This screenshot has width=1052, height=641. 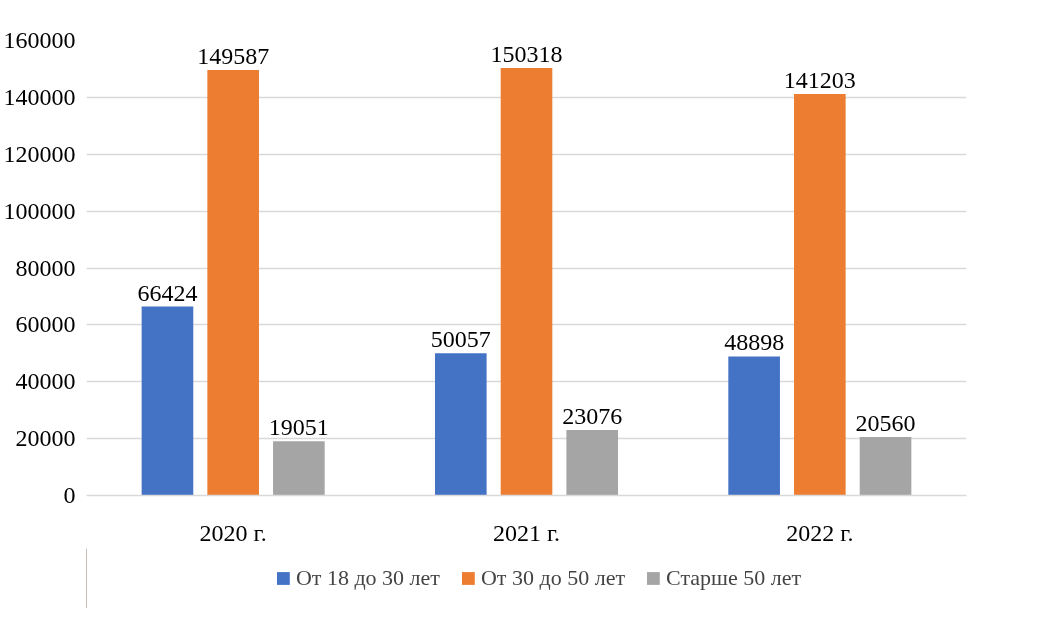 What do you see at coordinates (45, 438) in the screenshot?
I see `y-tick-label: 20000` at bounding box center [45, 438].